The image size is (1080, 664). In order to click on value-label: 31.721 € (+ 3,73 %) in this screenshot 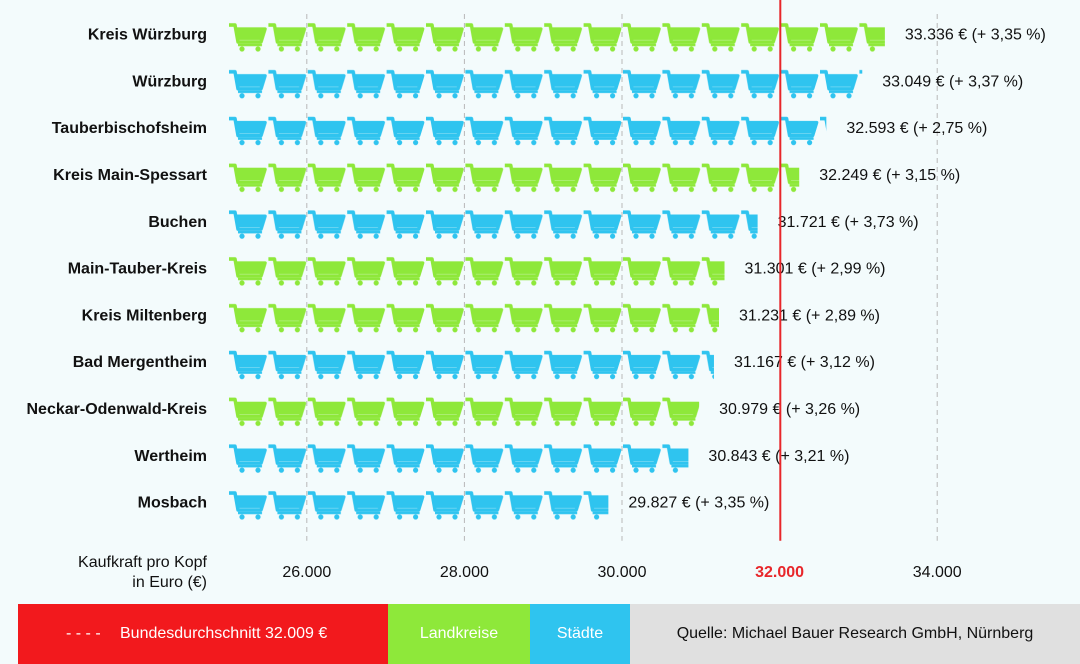, I will do `click(848, 222)`.